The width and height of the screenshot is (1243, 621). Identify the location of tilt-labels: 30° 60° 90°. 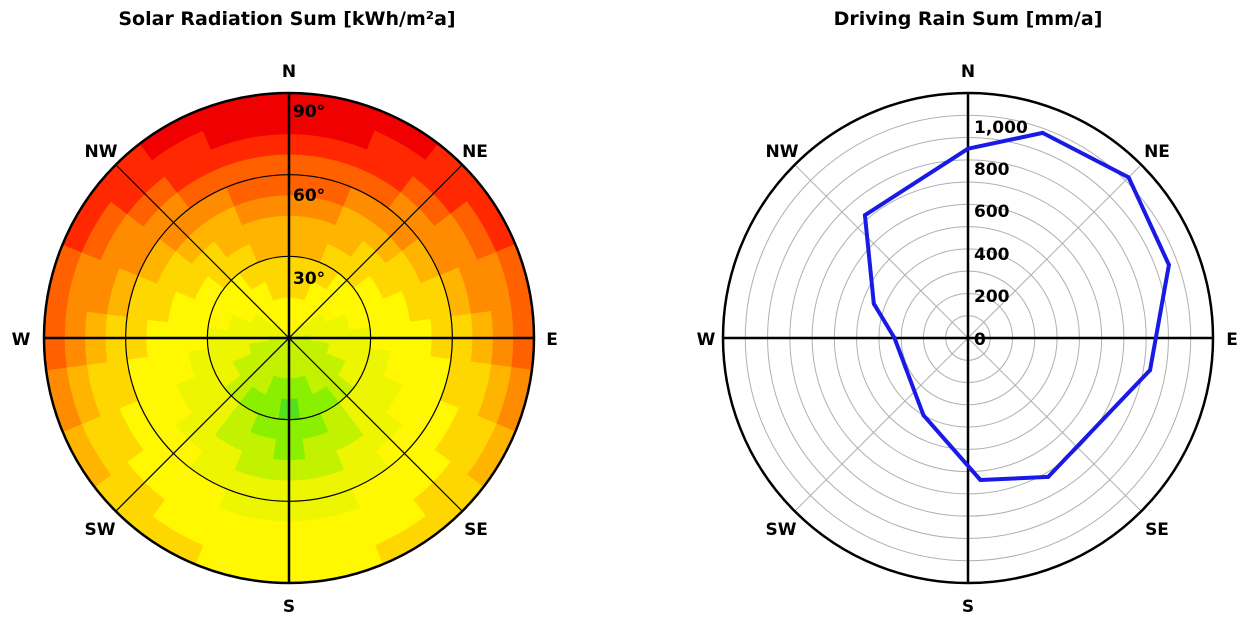
(309, 195).